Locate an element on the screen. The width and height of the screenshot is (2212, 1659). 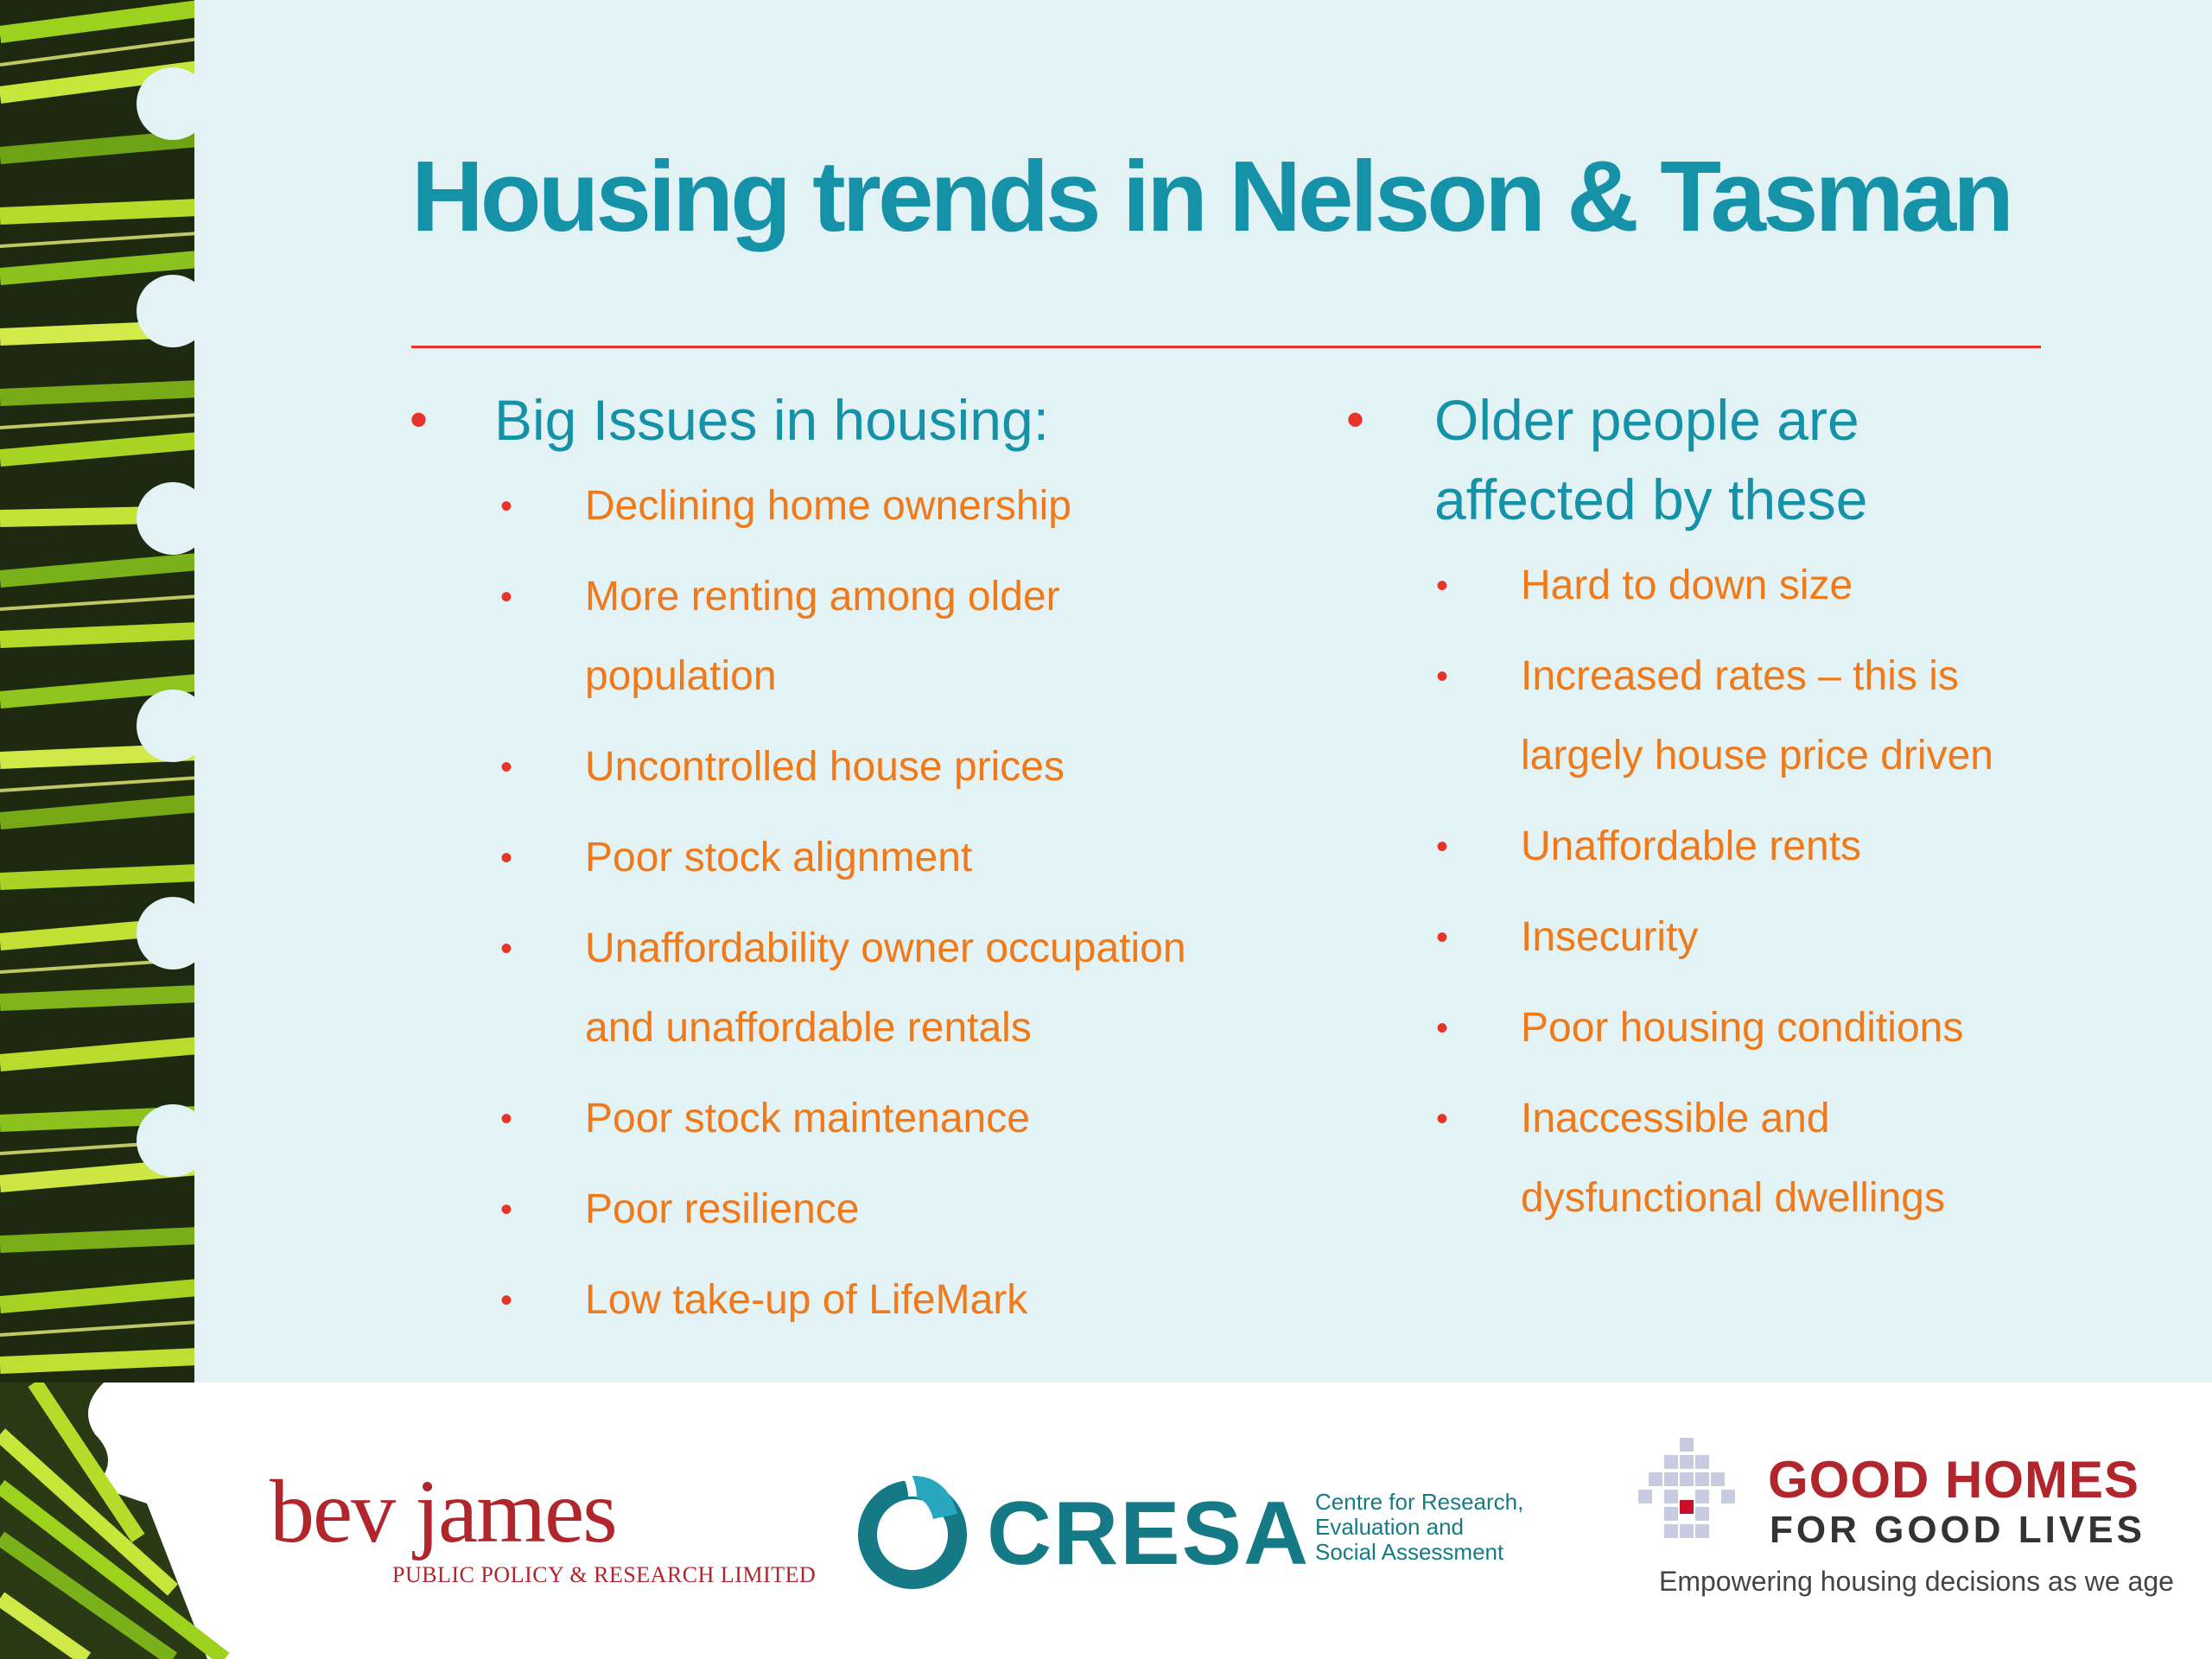
list-item-text: Low take-up of LifeMark is located at coordinates (806, 1300).